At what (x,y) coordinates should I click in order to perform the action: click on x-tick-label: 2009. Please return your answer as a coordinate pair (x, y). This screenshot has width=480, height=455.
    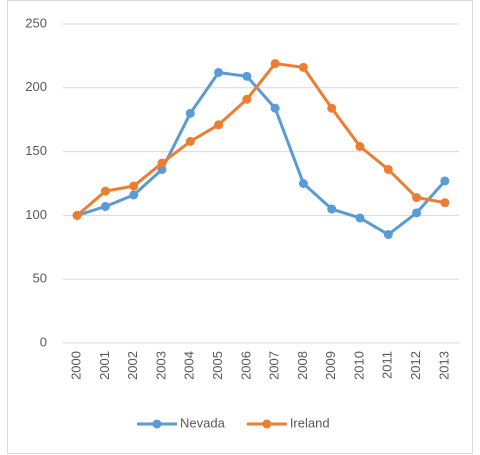
    Looking at the image, I should click on (330, 365).